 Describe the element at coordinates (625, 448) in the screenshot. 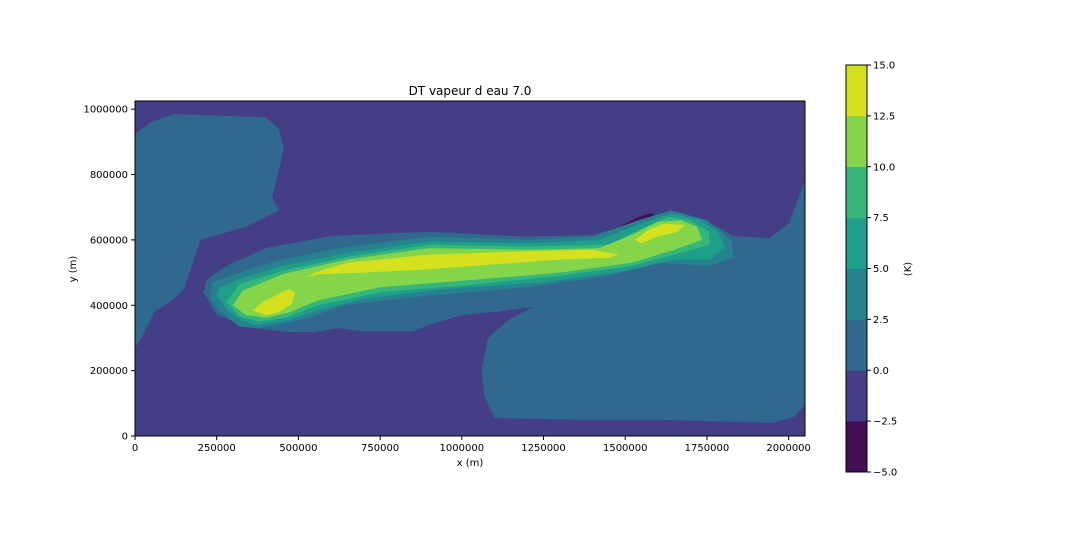

I see `x-tick-label: 1500000` at that location.